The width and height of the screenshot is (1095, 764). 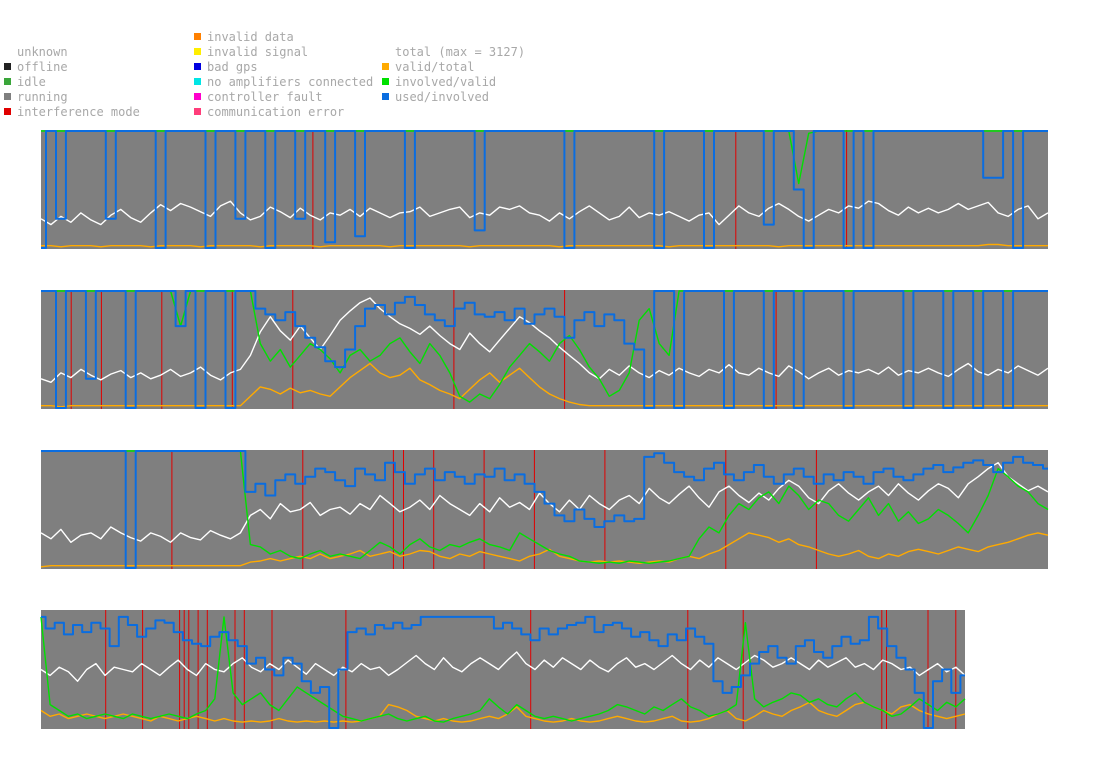 What do you see at coordinates (460, 52) in the screenshot?
I see `legend-label: total (max = 3127)` at bounding box center [460, 52].